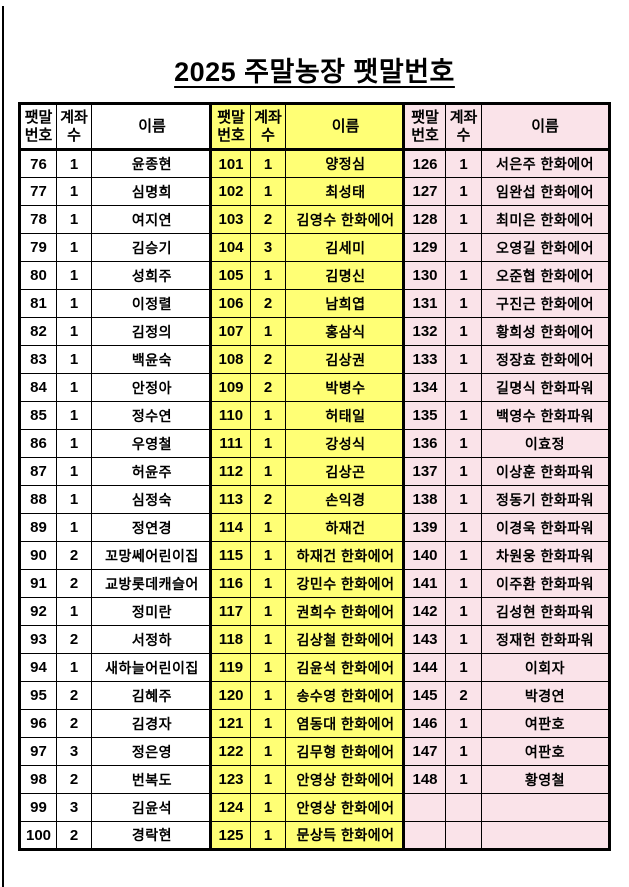 The width and height of the screenshot is (629, 887). I want to click on sign-number-cell: 96, so click(38, 723).